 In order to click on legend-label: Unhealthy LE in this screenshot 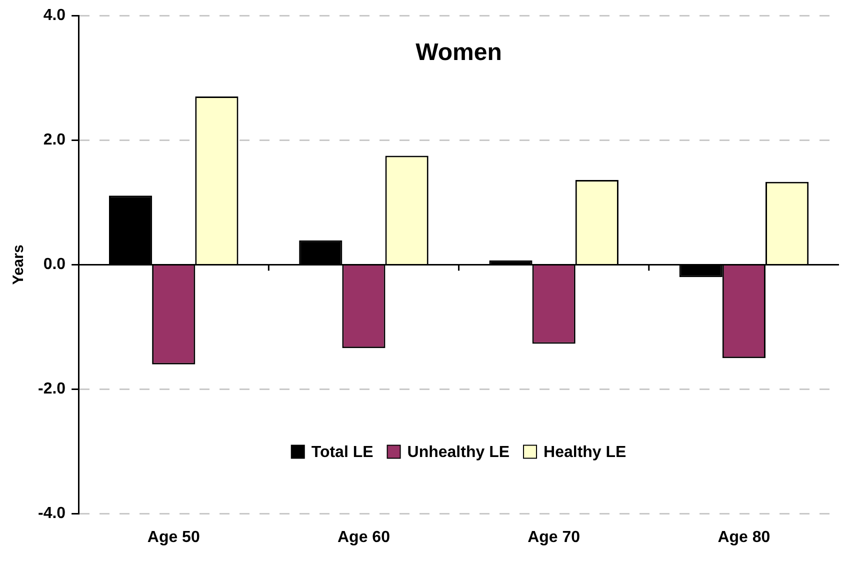, I will do `click(458, 453)`.